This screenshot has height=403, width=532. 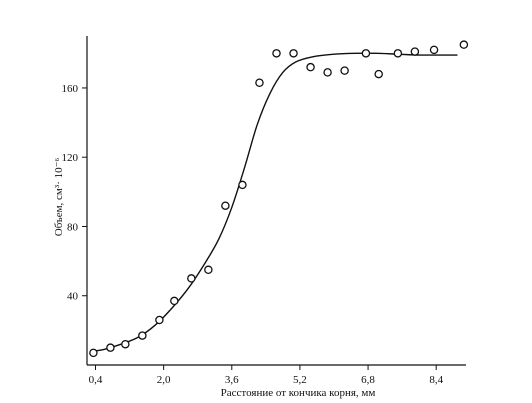 I want to click on y-tick-label: 80, so click(x=73, y=227).